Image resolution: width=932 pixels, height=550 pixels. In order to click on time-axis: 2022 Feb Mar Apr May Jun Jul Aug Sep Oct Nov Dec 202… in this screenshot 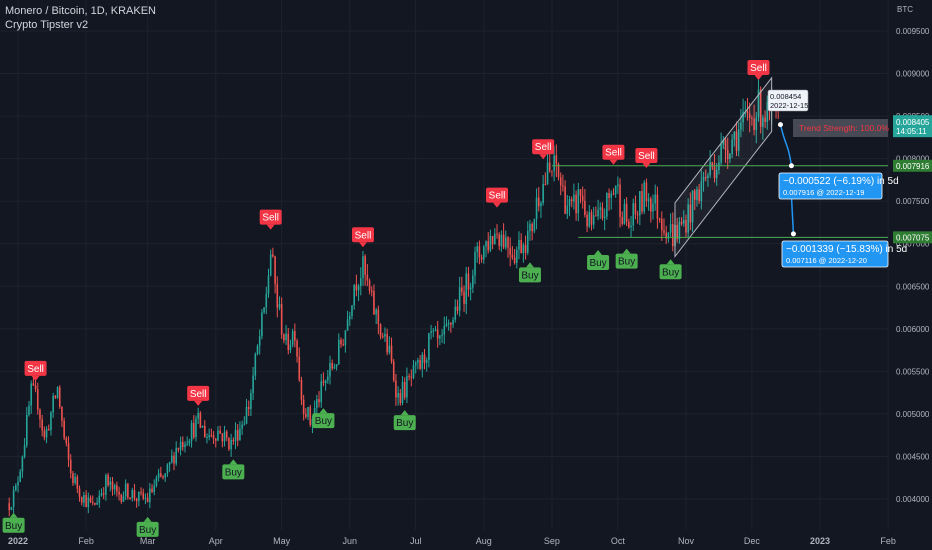, I will do `click(452, 541)`.